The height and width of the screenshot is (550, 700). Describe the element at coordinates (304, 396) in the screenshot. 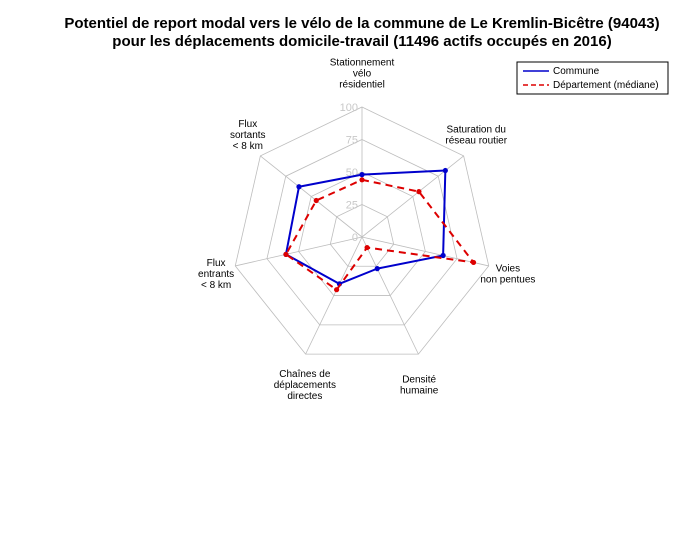

I see `axis-label-line: directes` at that location.